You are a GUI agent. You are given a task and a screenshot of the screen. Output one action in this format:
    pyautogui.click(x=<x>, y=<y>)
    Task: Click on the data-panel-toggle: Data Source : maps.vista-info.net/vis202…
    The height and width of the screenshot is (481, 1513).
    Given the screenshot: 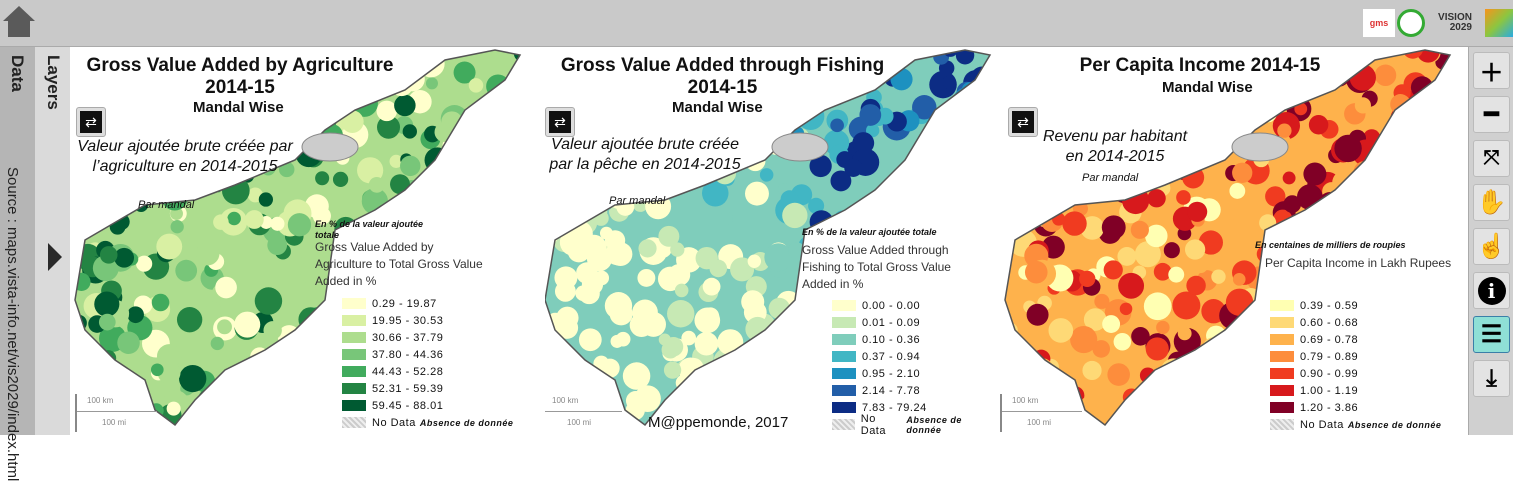 What is the action you would take?
    pyautogui.click(x=17, y=264)
    